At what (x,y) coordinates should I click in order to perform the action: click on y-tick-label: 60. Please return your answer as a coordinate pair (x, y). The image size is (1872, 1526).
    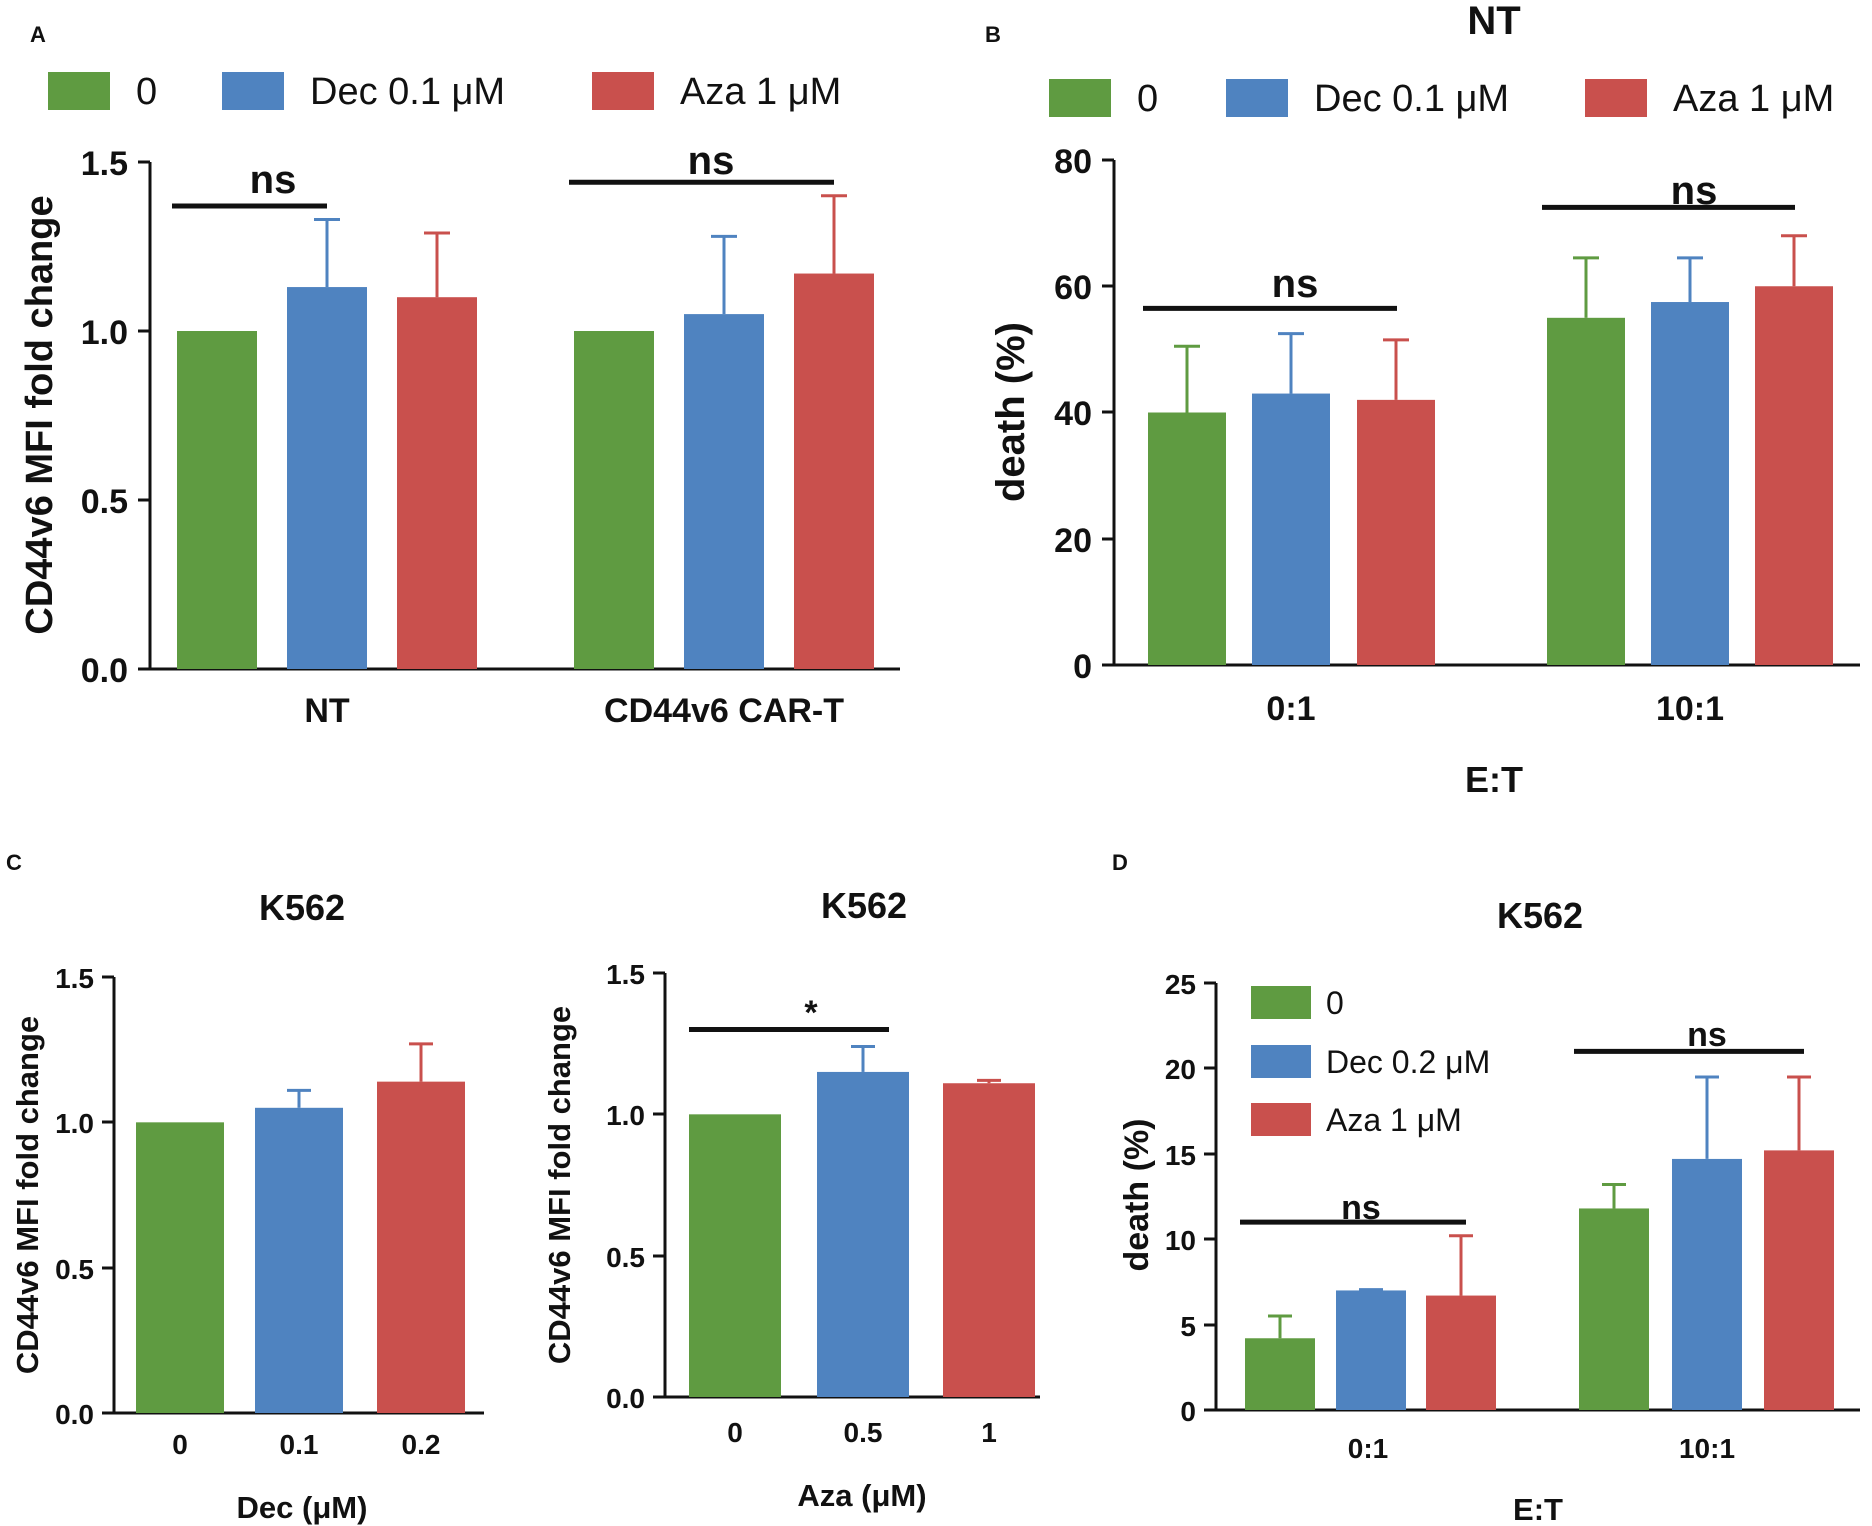
    Looking at the image, I should click on (1073, 288).